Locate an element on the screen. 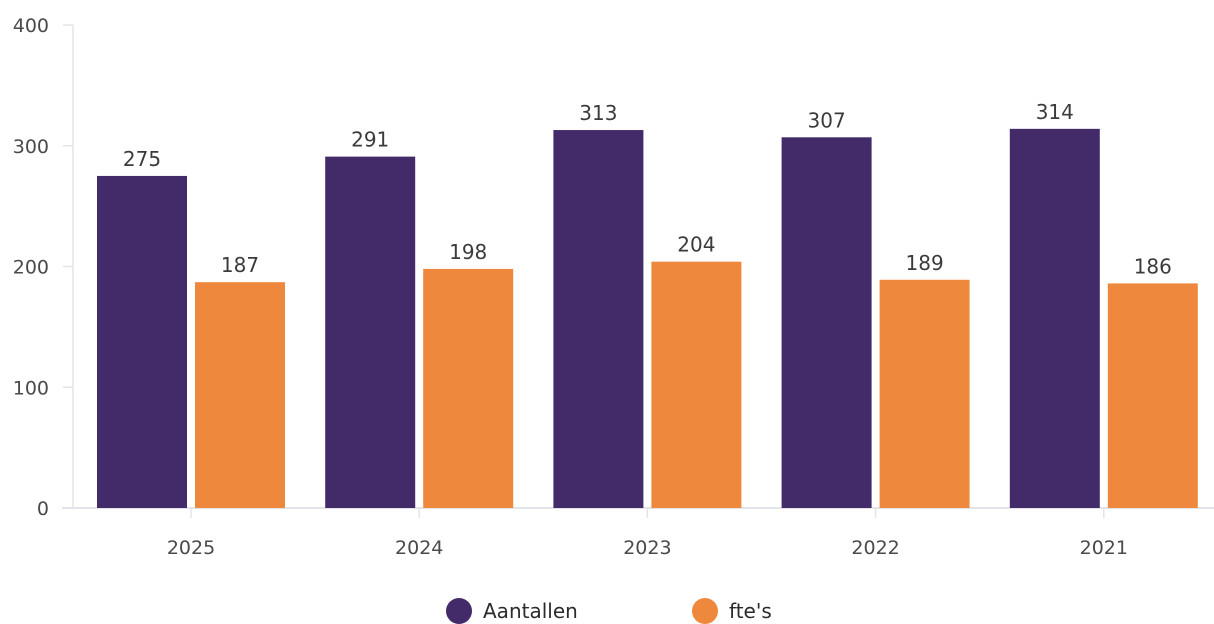 The width and height of the screenshot is (1214, 624). data-label: 187 is located at coordinates (240, 265).